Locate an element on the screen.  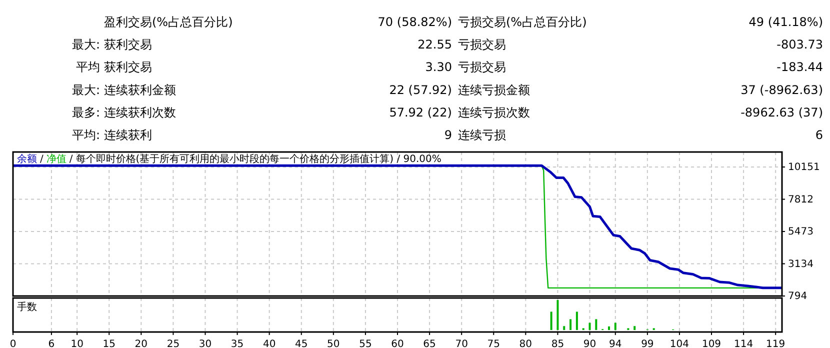
text: 亏损交易(%占总百分比) is located at coordinates (522, 22).